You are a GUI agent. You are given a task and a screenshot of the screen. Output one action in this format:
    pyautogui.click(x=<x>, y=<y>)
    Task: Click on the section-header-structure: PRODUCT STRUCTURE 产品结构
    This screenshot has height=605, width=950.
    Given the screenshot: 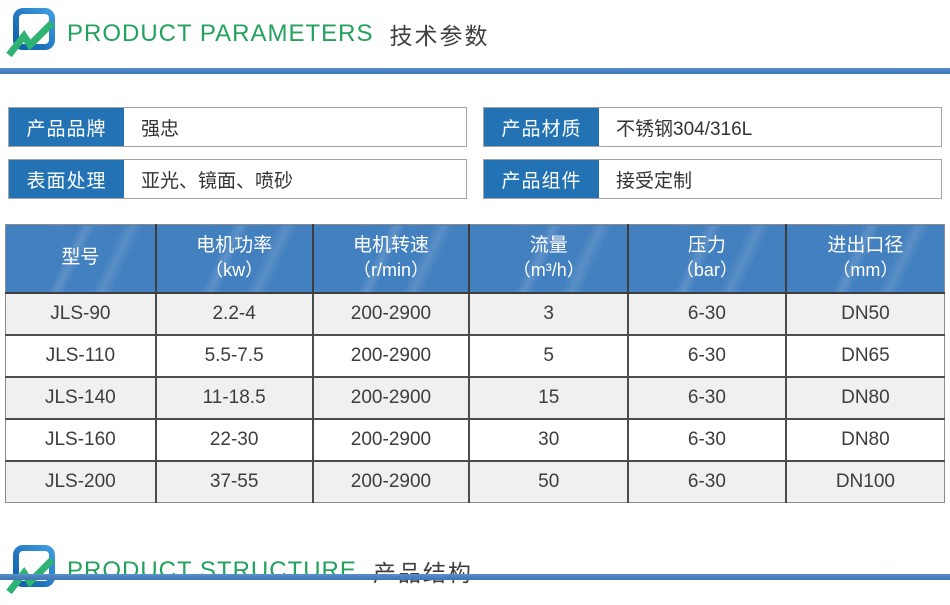 What is the action you would take?
    pyautogui.click(x=475, y=571)
    